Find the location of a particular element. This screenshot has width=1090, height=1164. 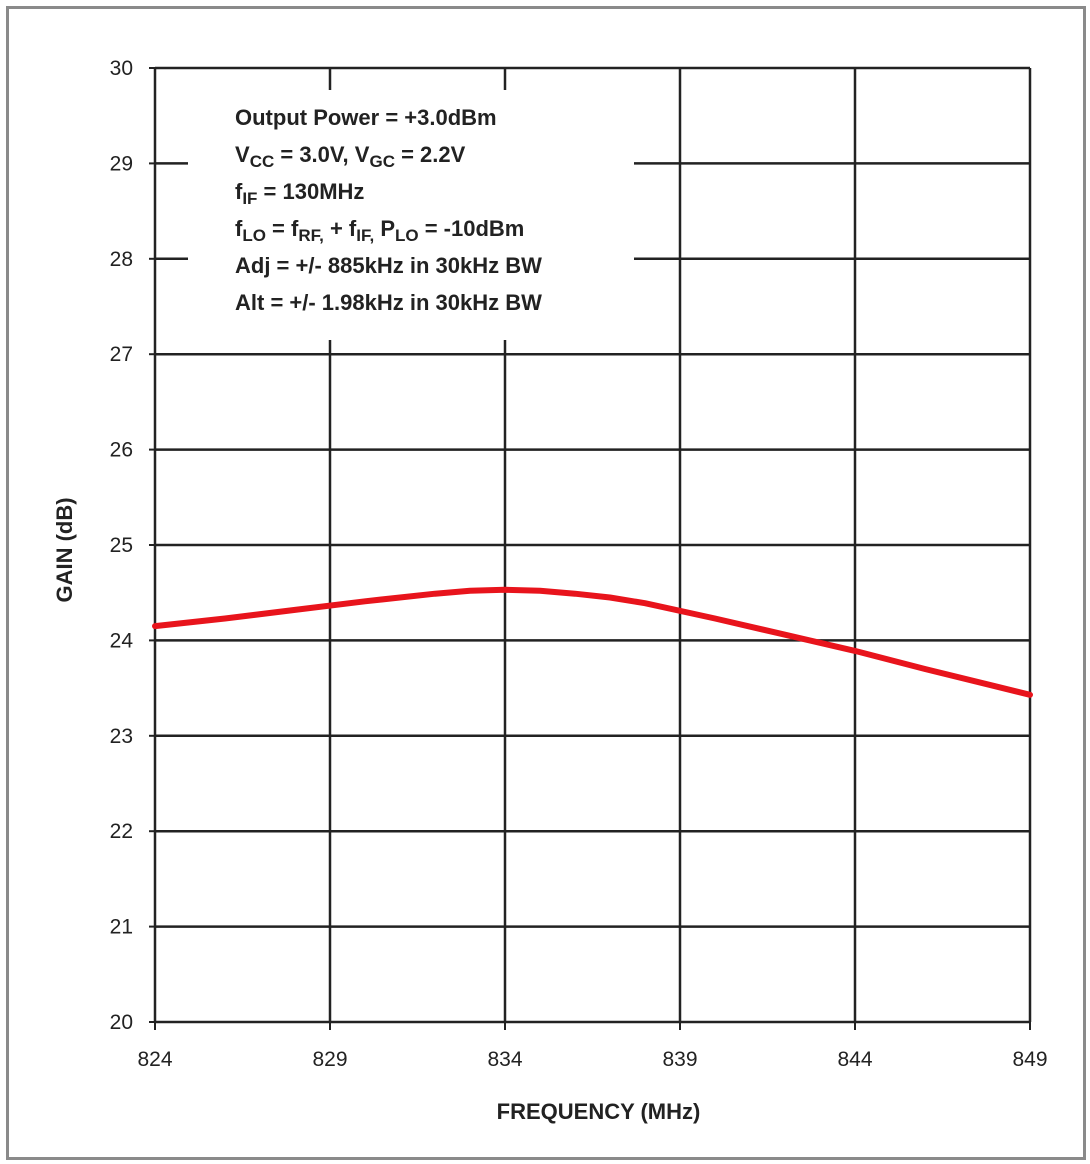

y-tick-label-26: 26 is located at coordinates (121, 450).